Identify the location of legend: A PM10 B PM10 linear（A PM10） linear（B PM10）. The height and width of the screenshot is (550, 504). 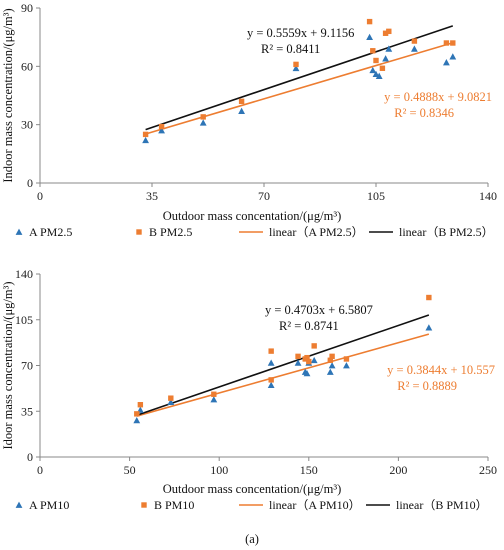
(251, 505).